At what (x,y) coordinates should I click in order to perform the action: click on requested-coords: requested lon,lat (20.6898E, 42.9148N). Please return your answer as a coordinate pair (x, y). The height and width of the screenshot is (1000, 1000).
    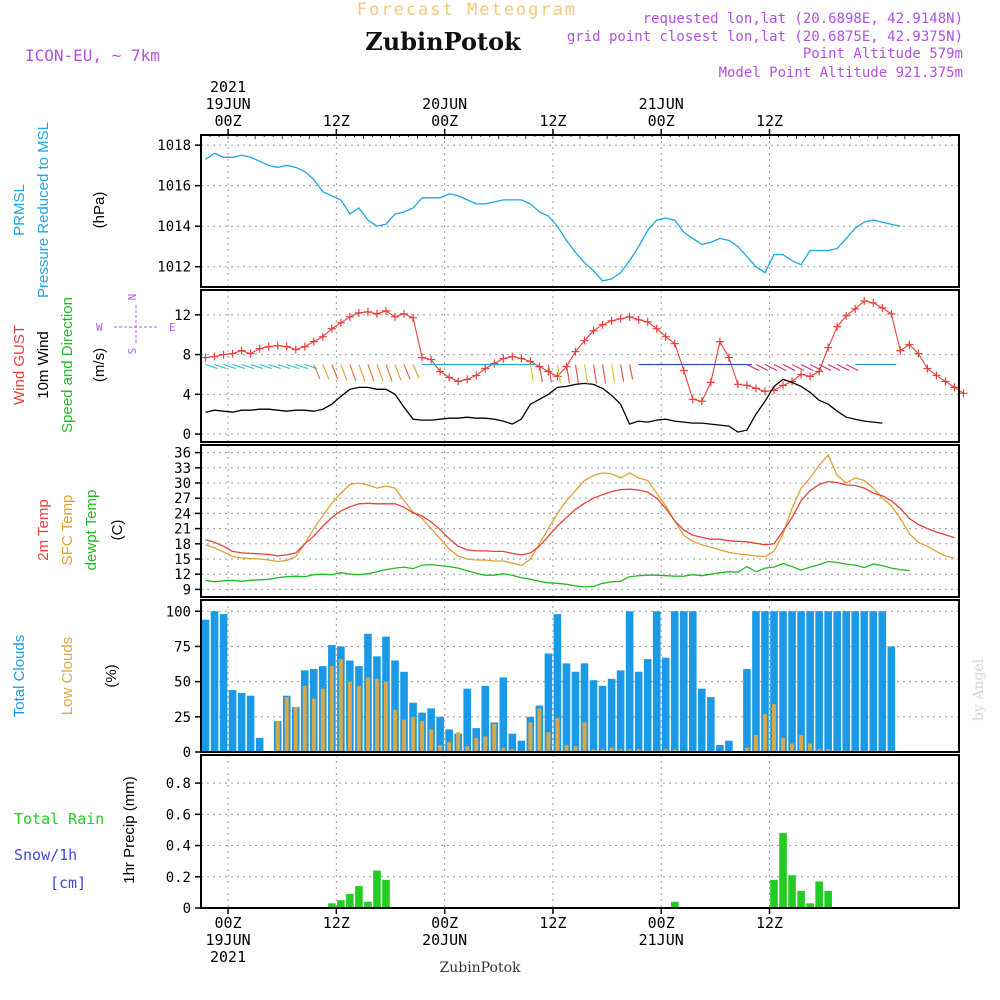
    Looking at the image, I should click on (803, 19).